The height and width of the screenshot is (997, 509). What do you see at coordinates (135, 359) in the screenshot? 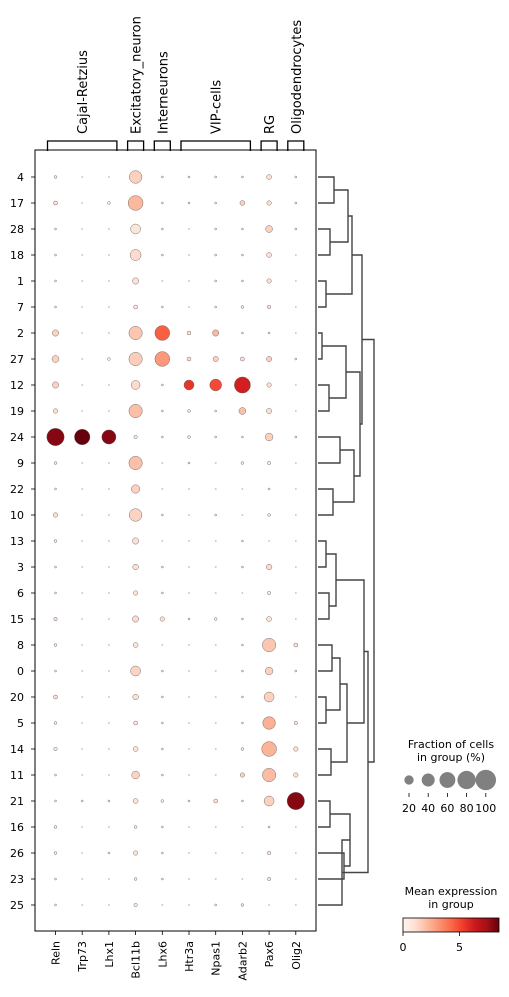
I see `dot-27-Bcl11b` at bounding box center [135, 359].